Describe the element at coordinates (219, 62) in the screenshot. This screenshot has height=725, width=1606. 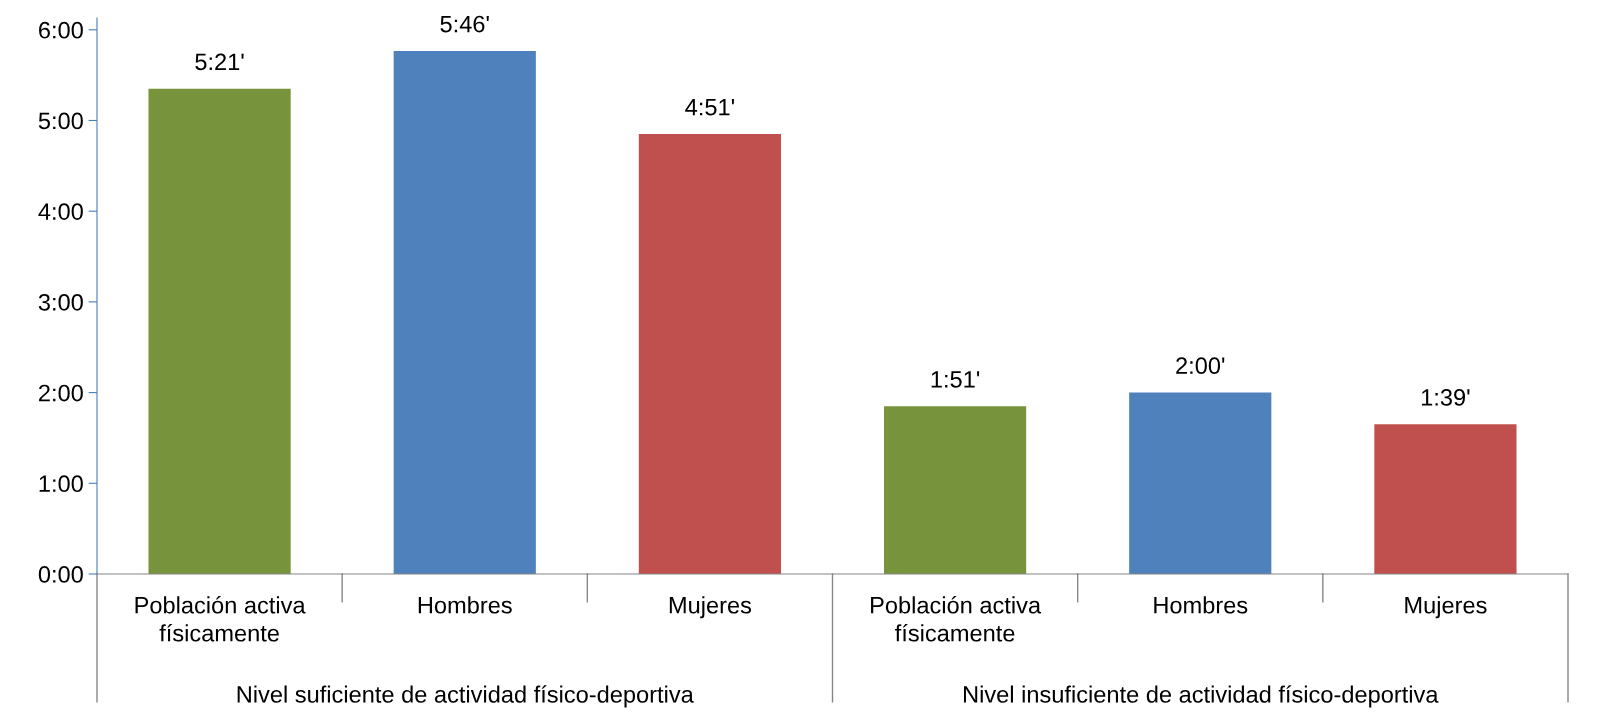
I see `data-label: 5:21'` at that location.